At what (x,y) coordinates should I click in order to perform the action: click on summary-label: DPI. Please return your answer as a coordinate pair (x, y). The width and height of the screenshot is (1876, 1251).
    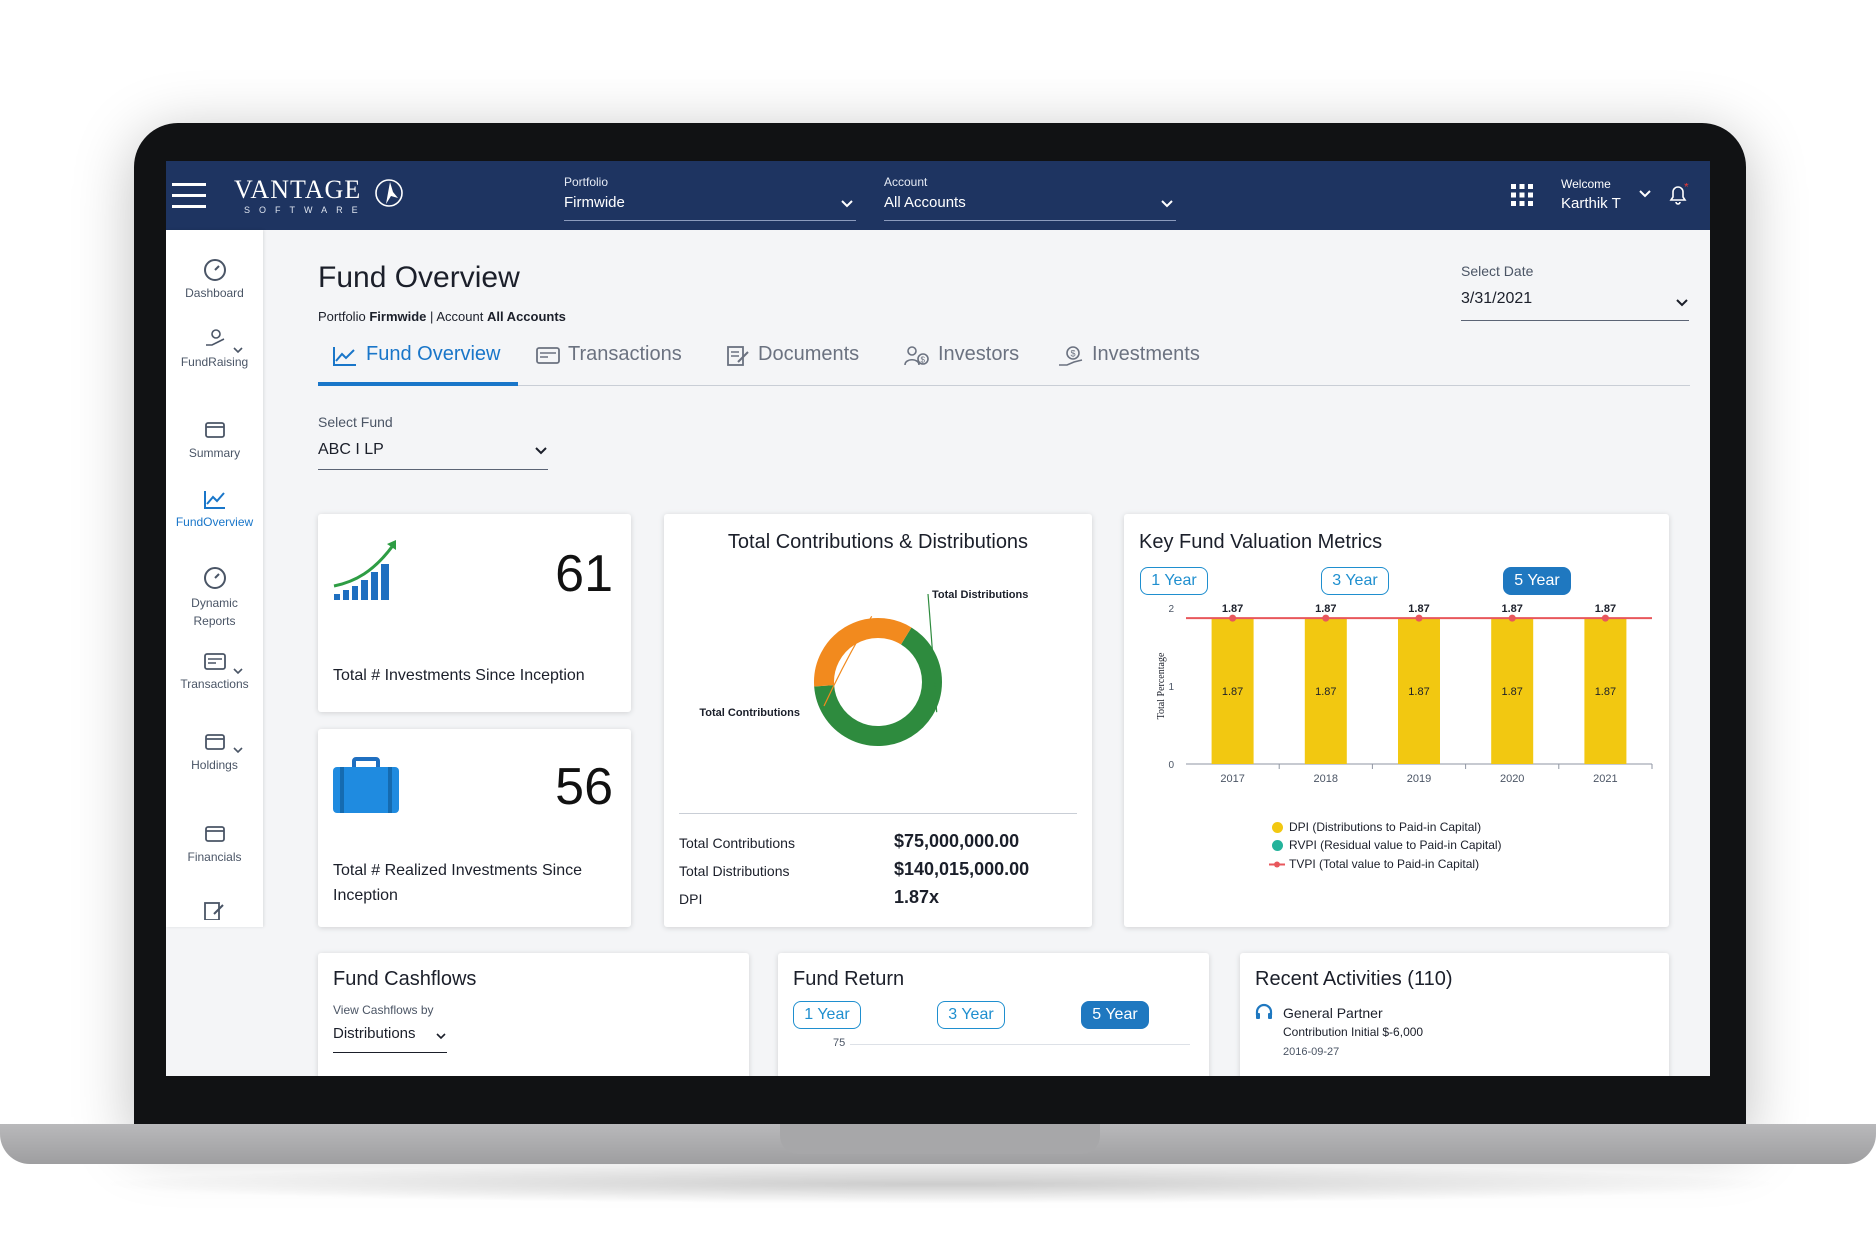
    Looking at the image, I should click on (691, 899).